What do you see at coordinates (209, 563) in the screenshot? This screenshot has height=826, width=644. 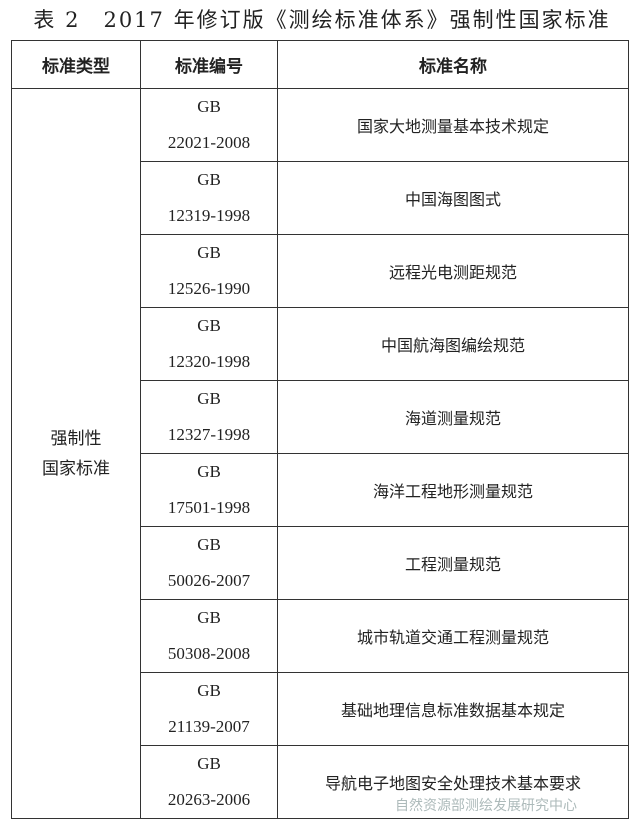 I see `standard-number-cell: GB 50026-2007` at bounding box center [209, 563].